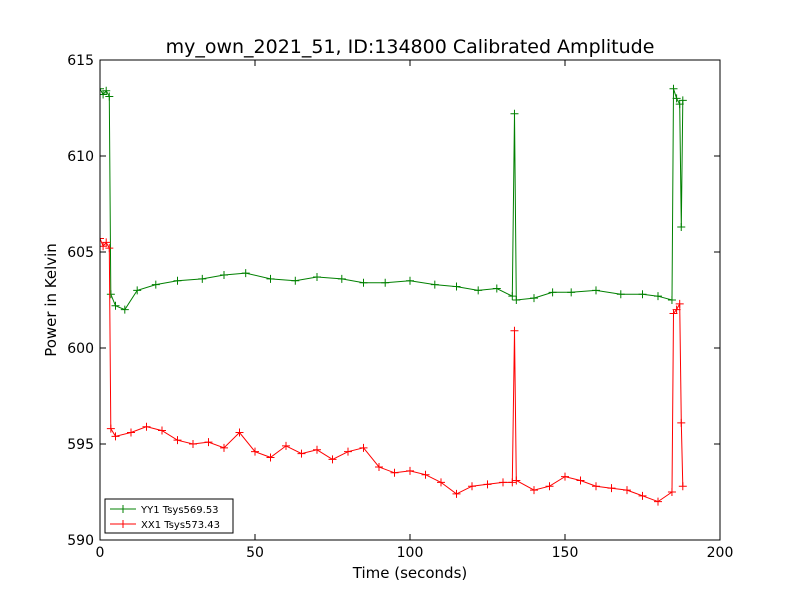 The height and width of the screenshot is (600, 800). What do you see at coordinates (80, 445) in the screenshot?
I see `y-tick-label: 595` at bounding box center [80, 445].